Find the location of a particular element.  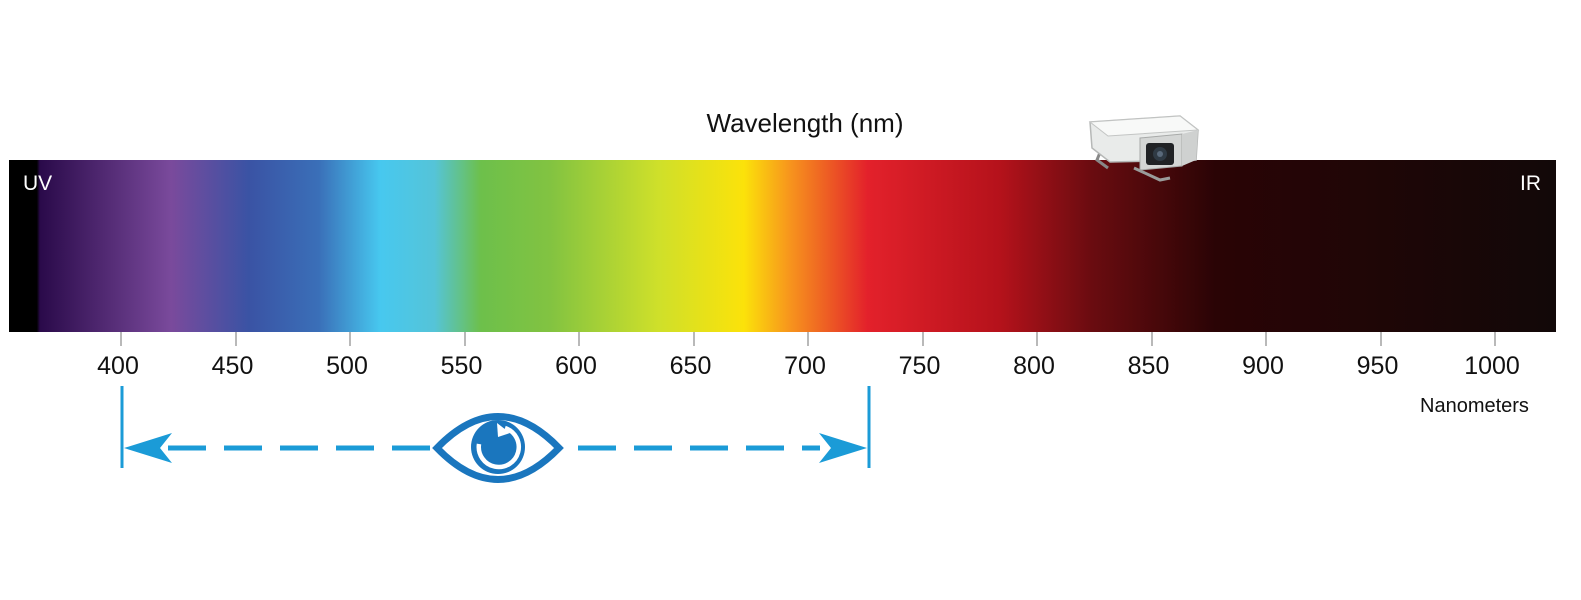

security-camera-icon is located at coordinates (1144, 148).